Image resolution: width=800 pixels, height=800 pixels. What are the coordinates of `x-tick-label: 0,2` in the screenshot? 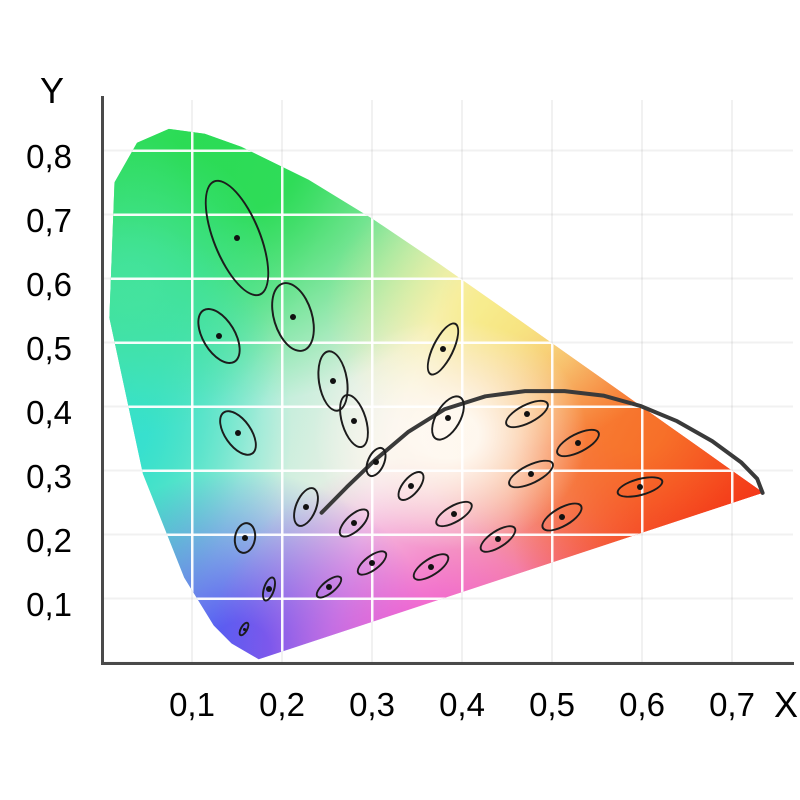 It's located at (282, 704).